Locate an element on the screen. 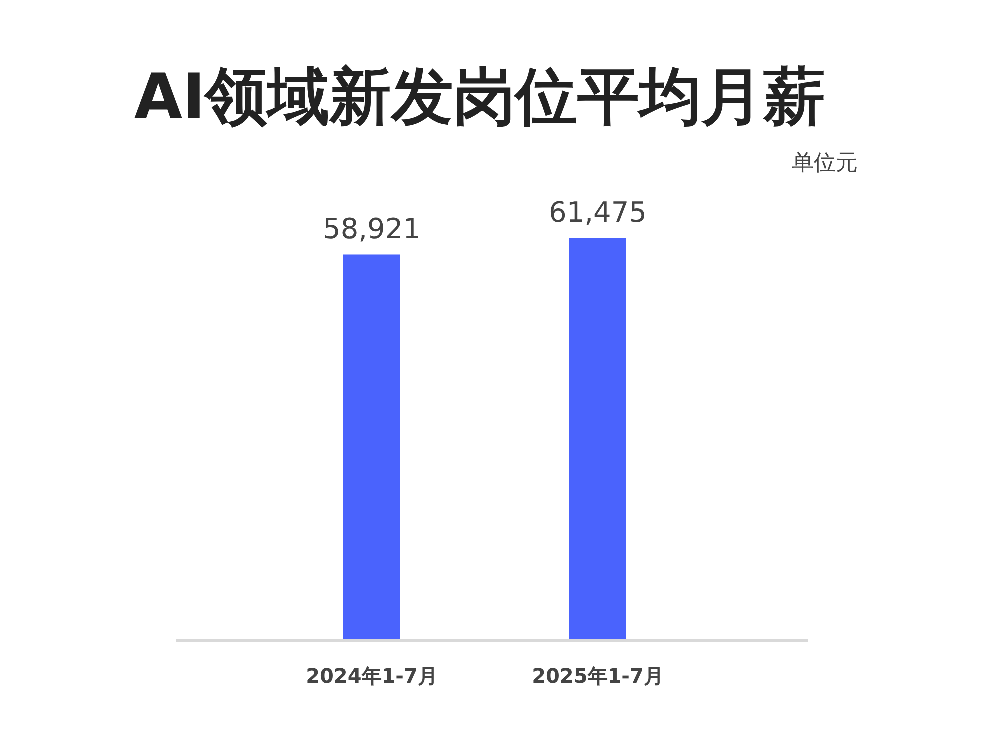  x-tick-label: 2024年1-7月 is located at coordinates (372, 676).